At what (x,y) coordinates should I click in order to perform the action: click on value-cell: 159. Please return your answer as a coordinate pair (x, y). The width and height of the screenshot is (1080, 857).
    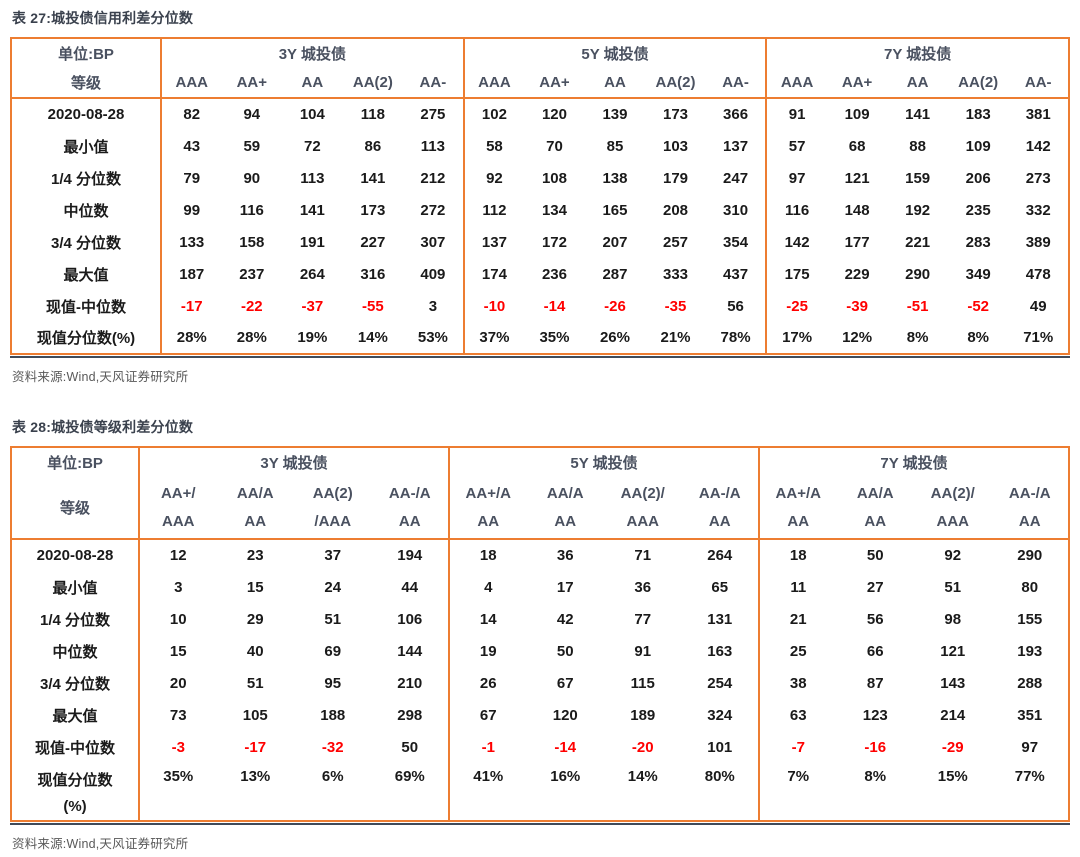
    Looking at the image, I should click on (918, 178).